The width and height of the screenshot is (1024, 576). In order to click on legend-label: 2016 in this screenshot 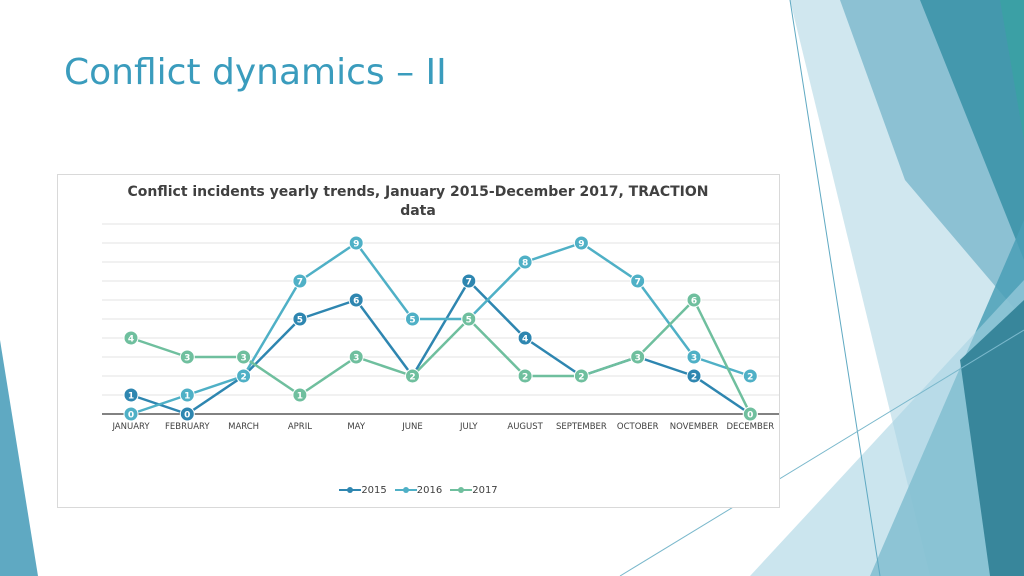, I will do `click(429, 490)`.